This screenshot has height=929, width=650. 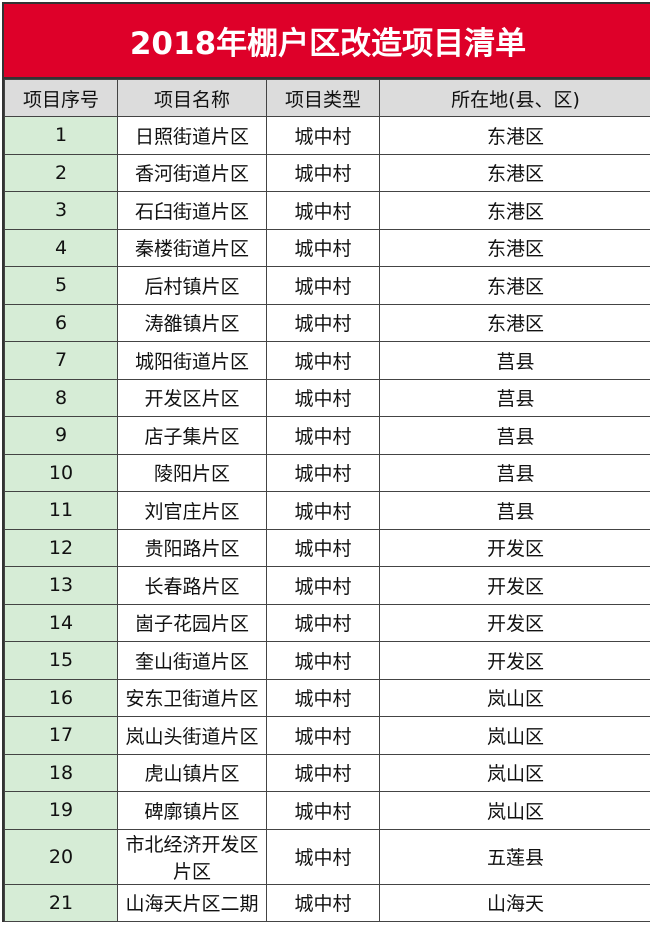 What do you see at coordinates (192, 360) in the screenshot?
I see `project-name: 城阳街道片区` at bounding box center [192, 360].